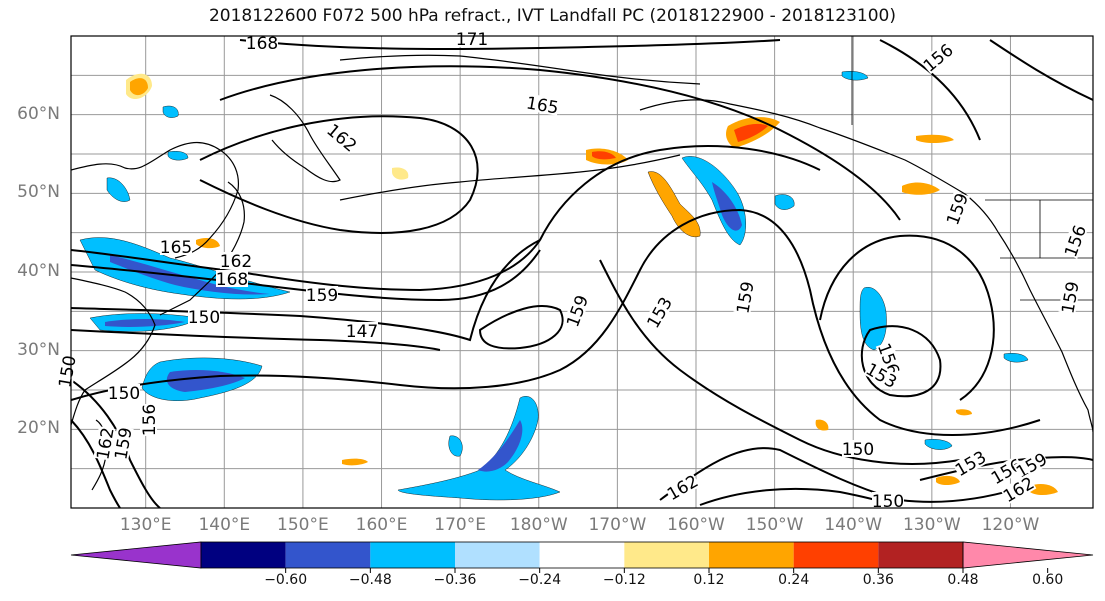 The height and width of the screenshot is (601, 1105). I want to click on lat-20n-label: 20°N, so click(38, 428).